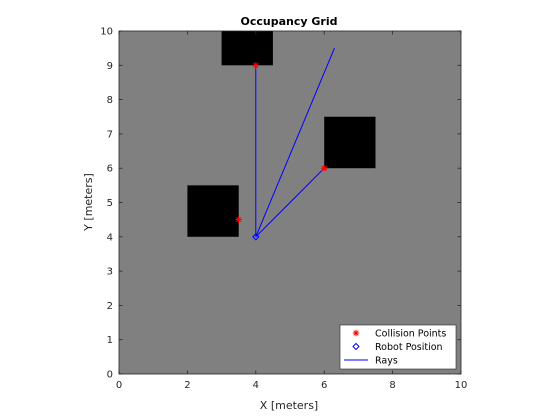 This screenshot has height=420, width=560. Describe the element at coordinates (110, 375) in the screenshot. I see `y-tick-label: 0` at that location.